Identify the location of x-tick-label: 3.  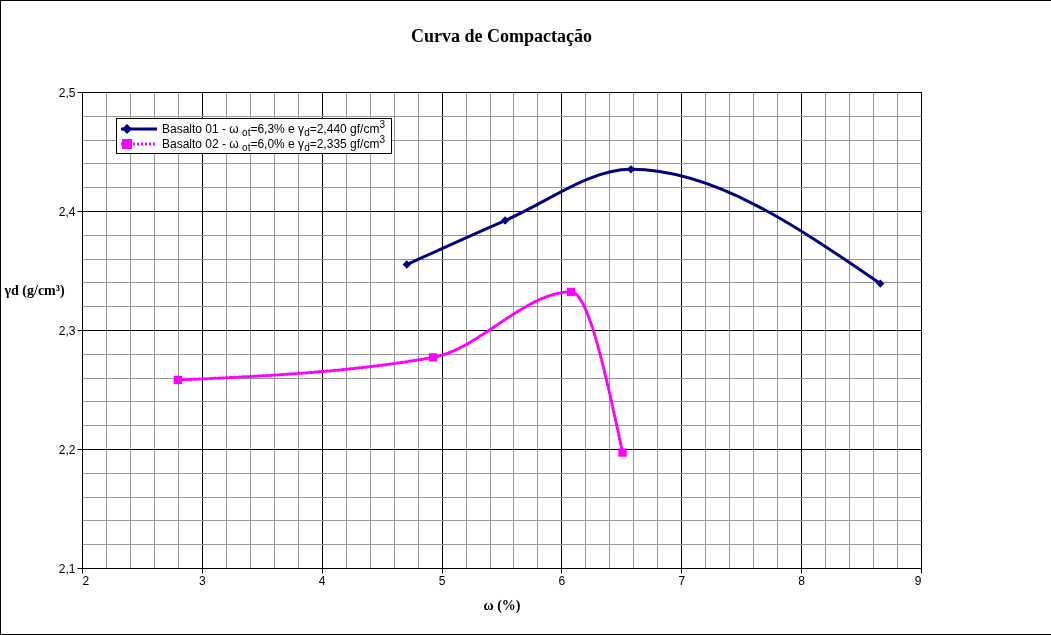
(203, 580).